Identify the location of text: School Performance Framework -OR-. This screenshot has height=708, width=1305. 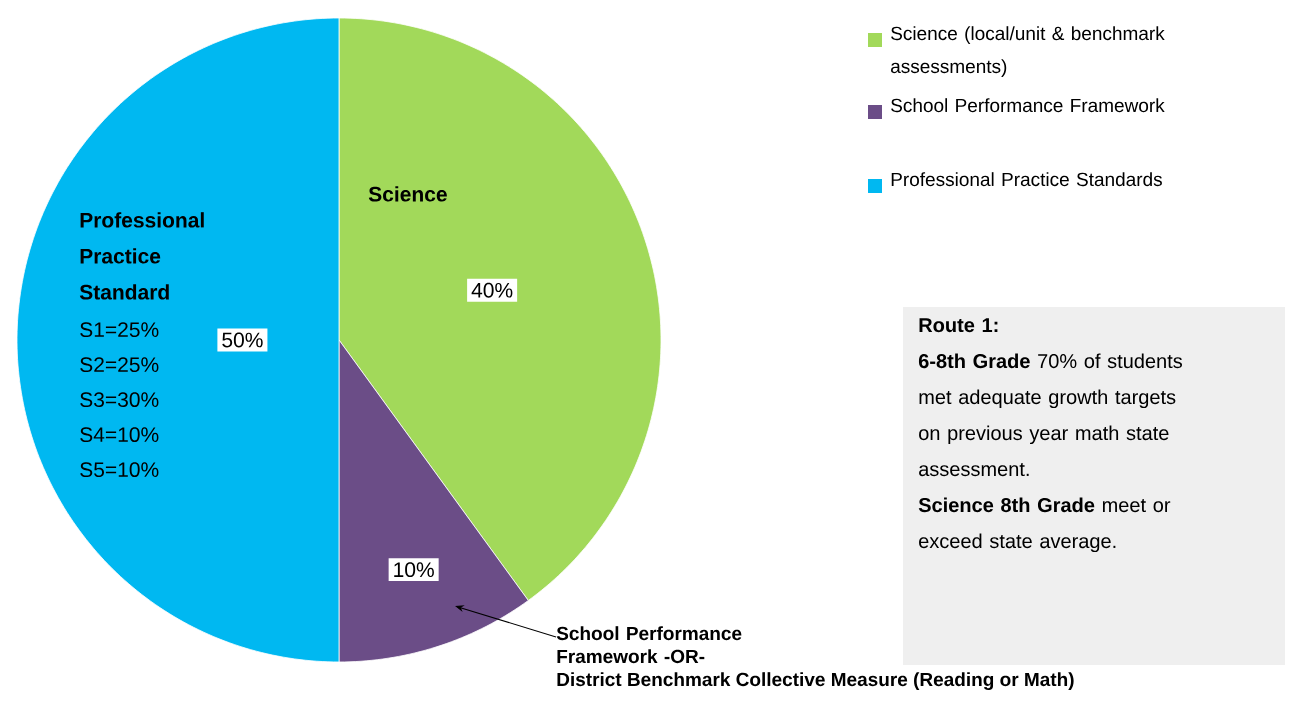
(649, 645).